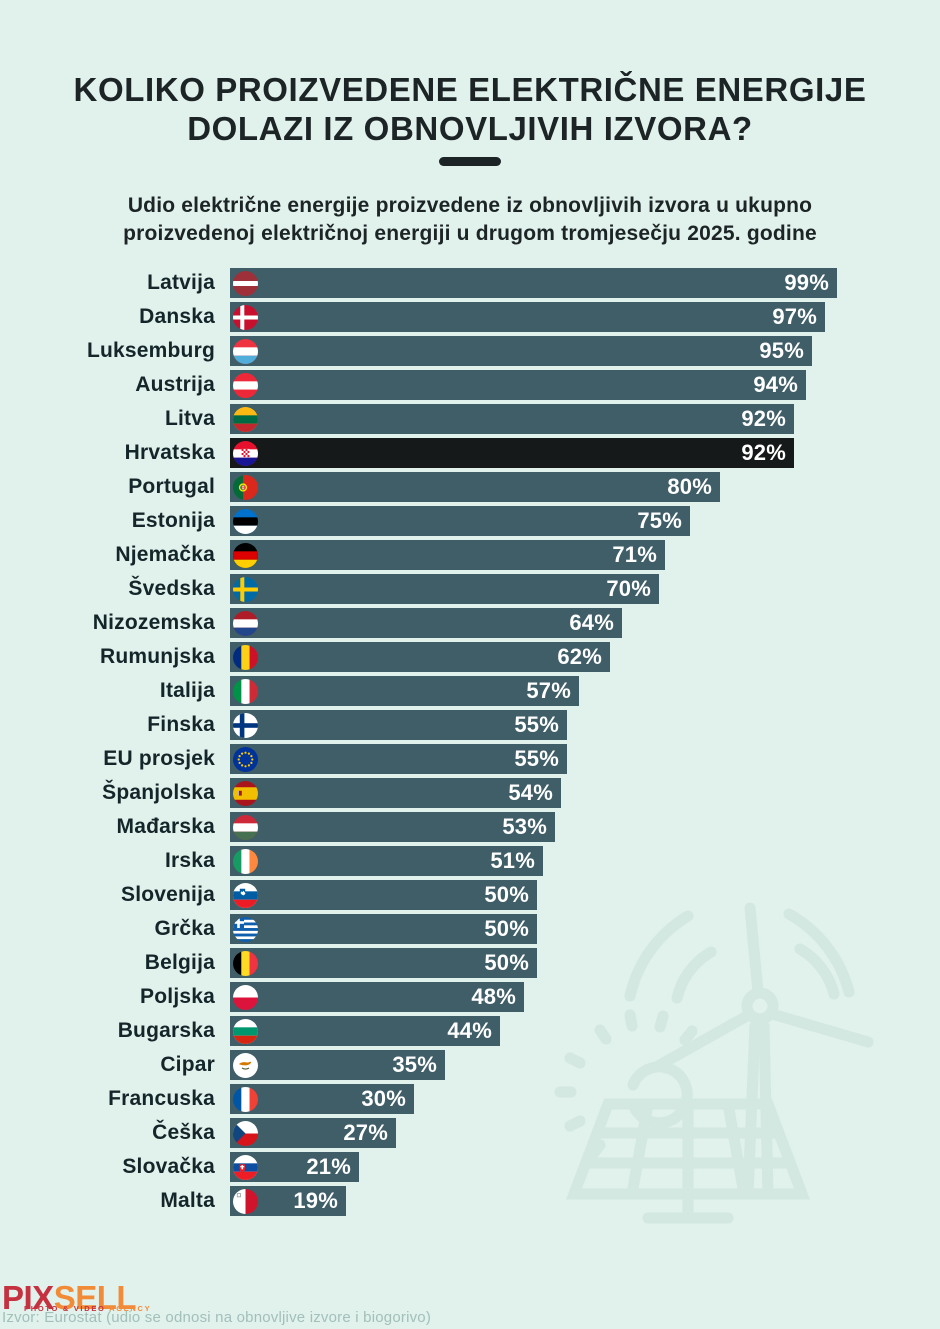 This screenshot has height=1329, width=940. What do you see at coordinates (171, 486) in the screenshot?
I see `country-label: Portugal` at bounding box center [171, 486].